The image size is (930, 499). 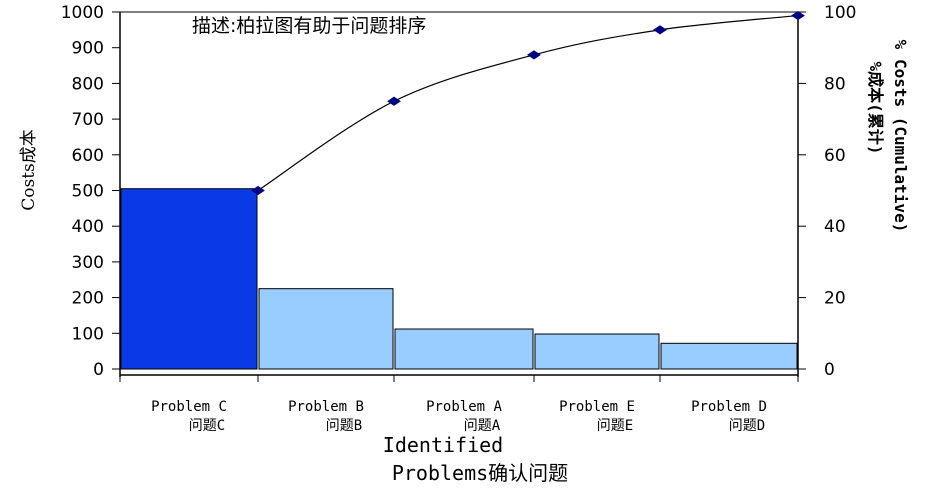 What do you see at coordinates (597, 407) in the screenshot?
I see `category-label-en: Problem E` at bounding box center [597, 407].